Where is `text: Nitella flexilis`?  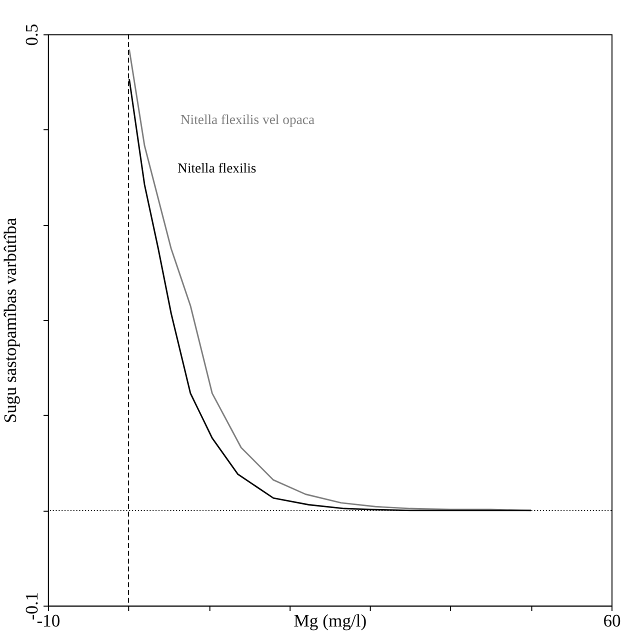
text: Nitella flexilis is located at coordinates (217, 168).